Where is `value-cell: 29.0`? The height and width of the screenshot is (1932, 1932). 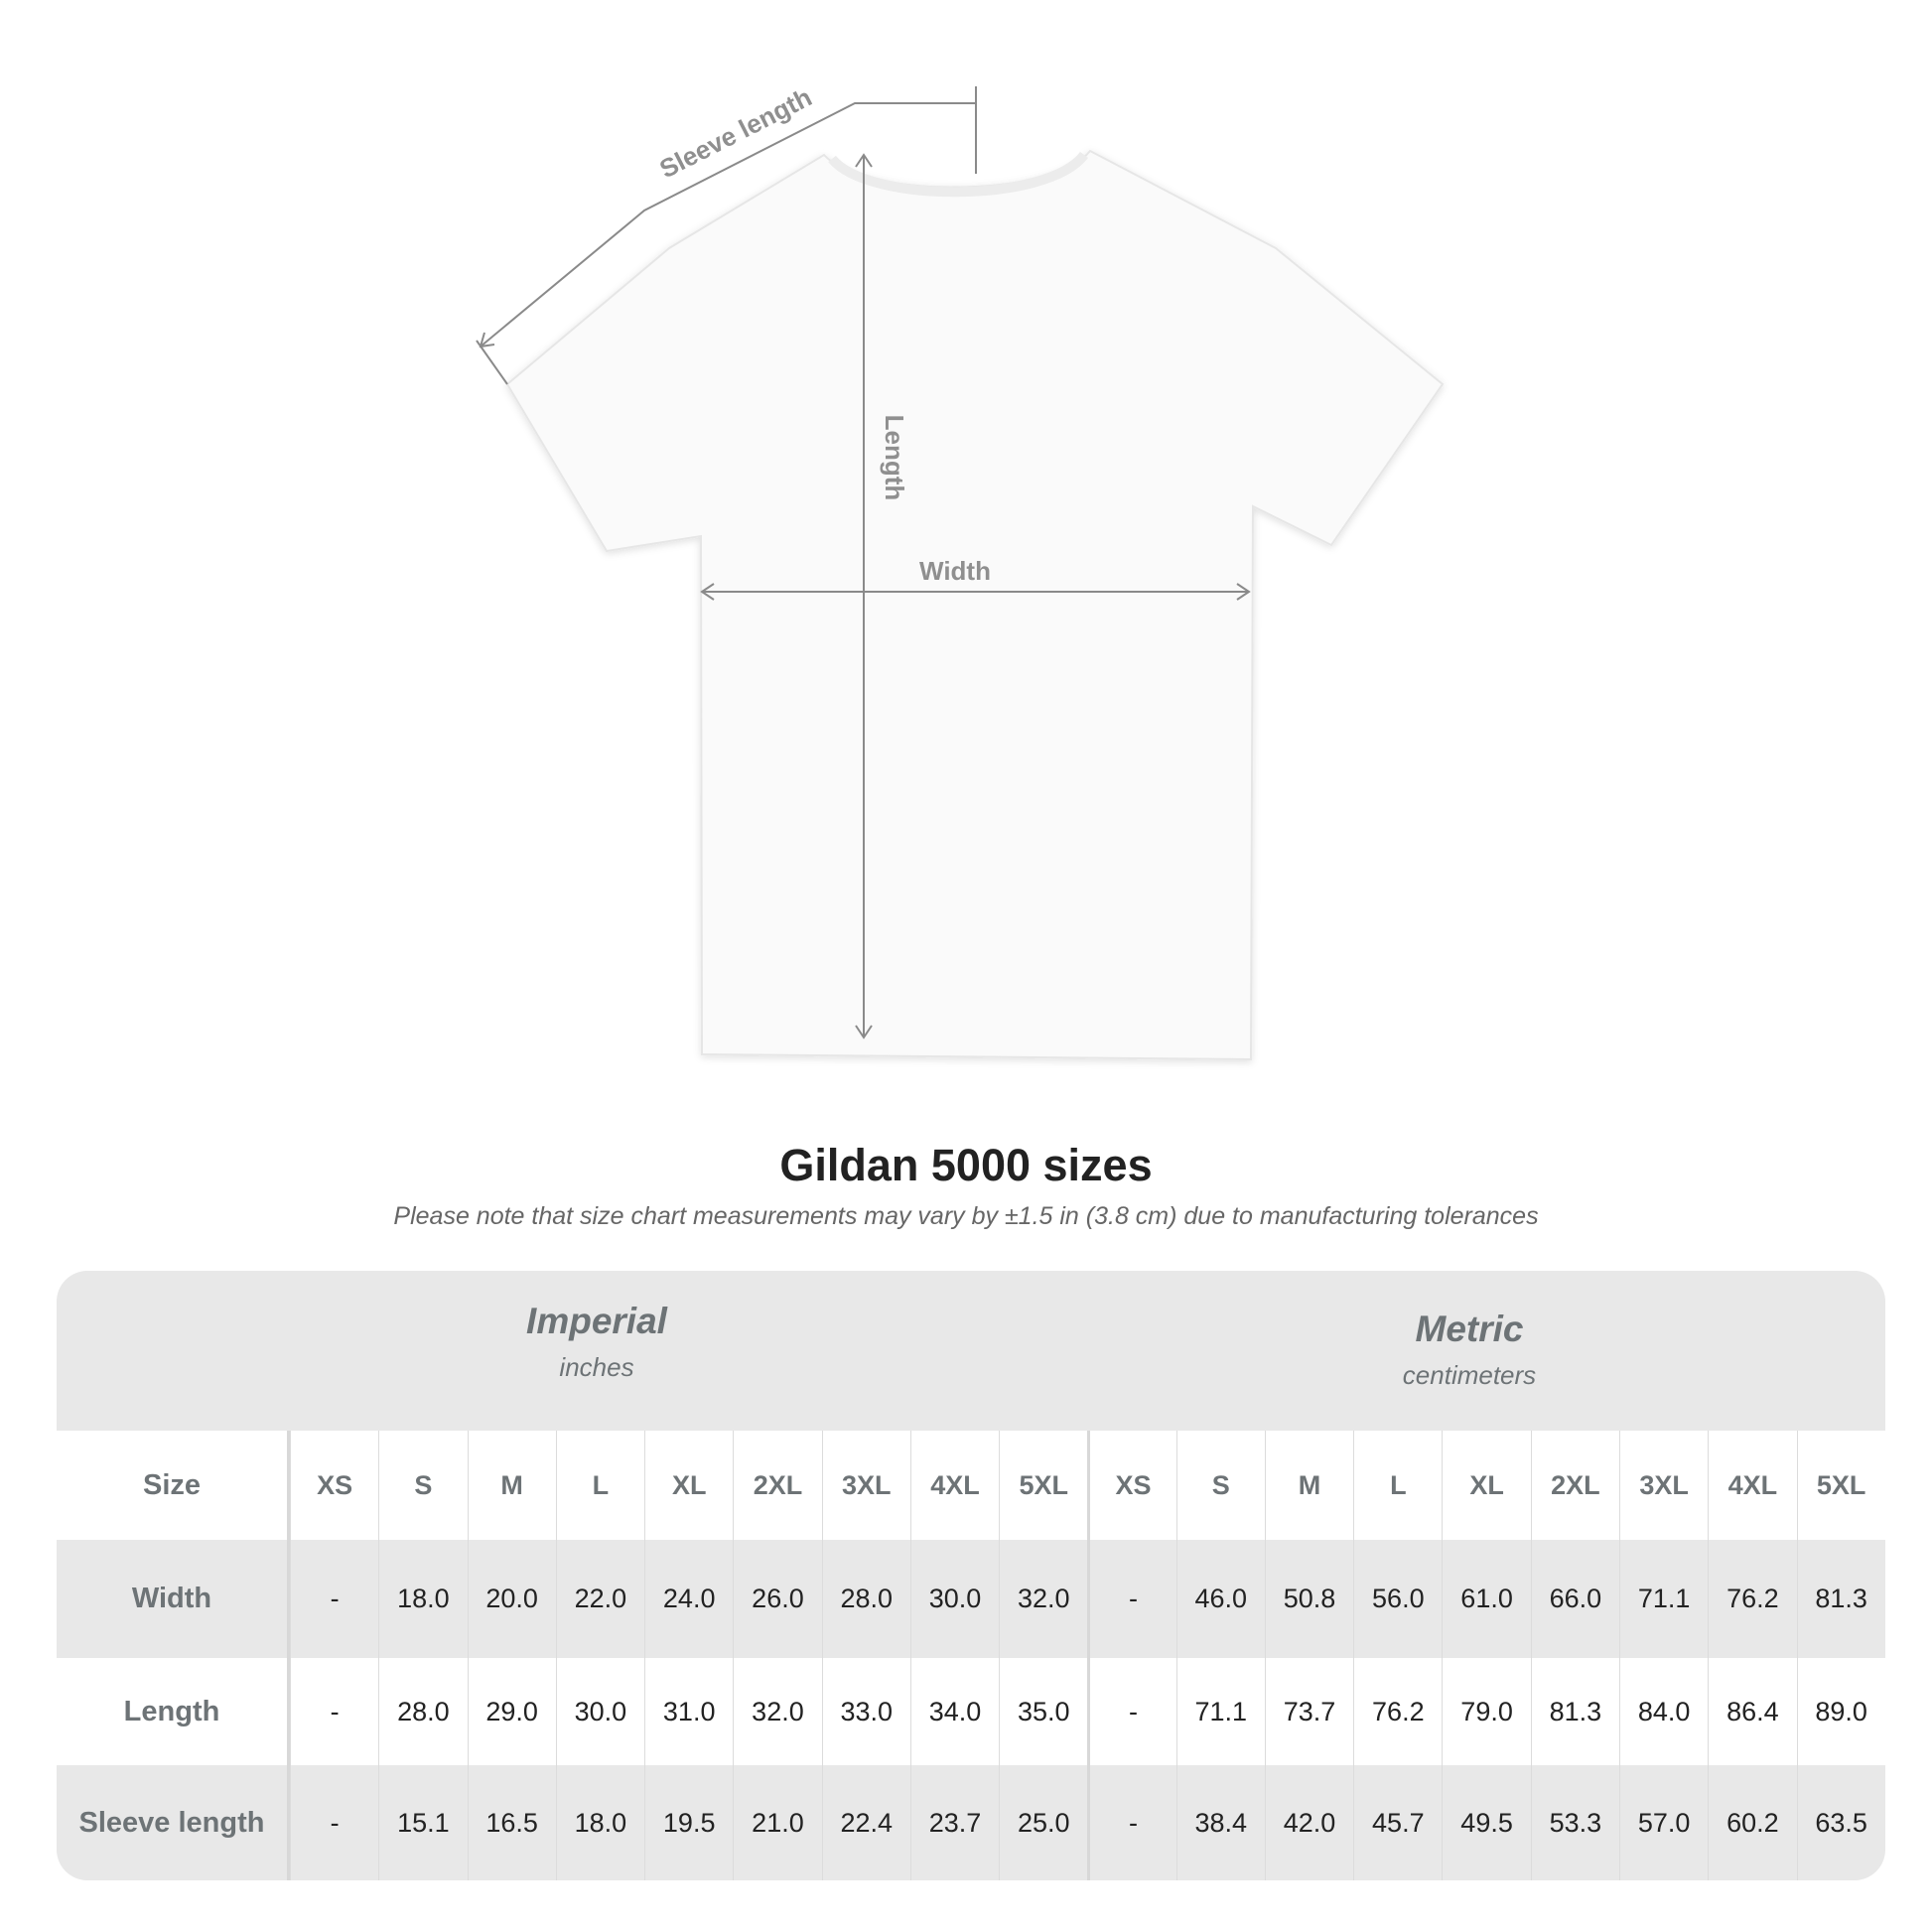 value-cell: 29.0 is located at coordinates (512, 1711).